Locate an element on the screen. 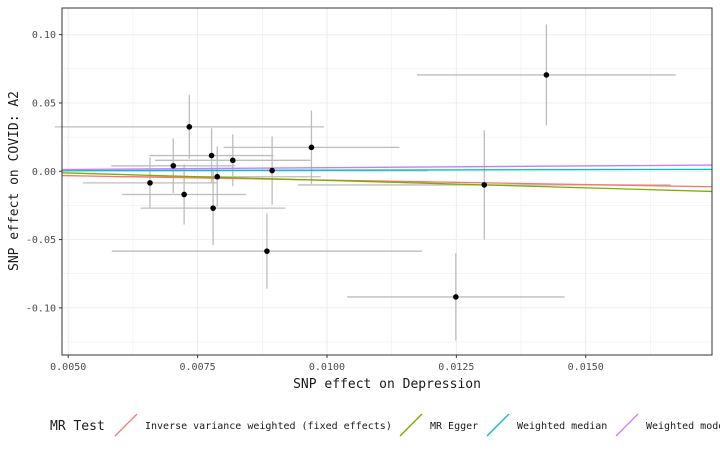 This screenshot has height=451, width=720. x-tick-label: 0.0100 is located at coordinates (327, 367).